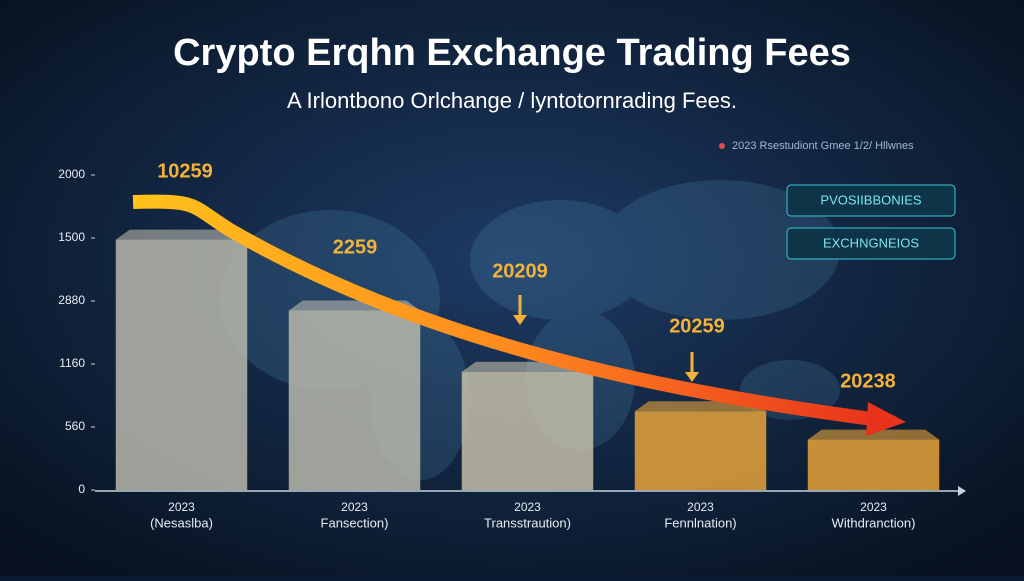 The image size is (1024, 581). Describe the element at coordinates (75, 426) in the screenshot. I see `y-tick-label: 560` at that location.